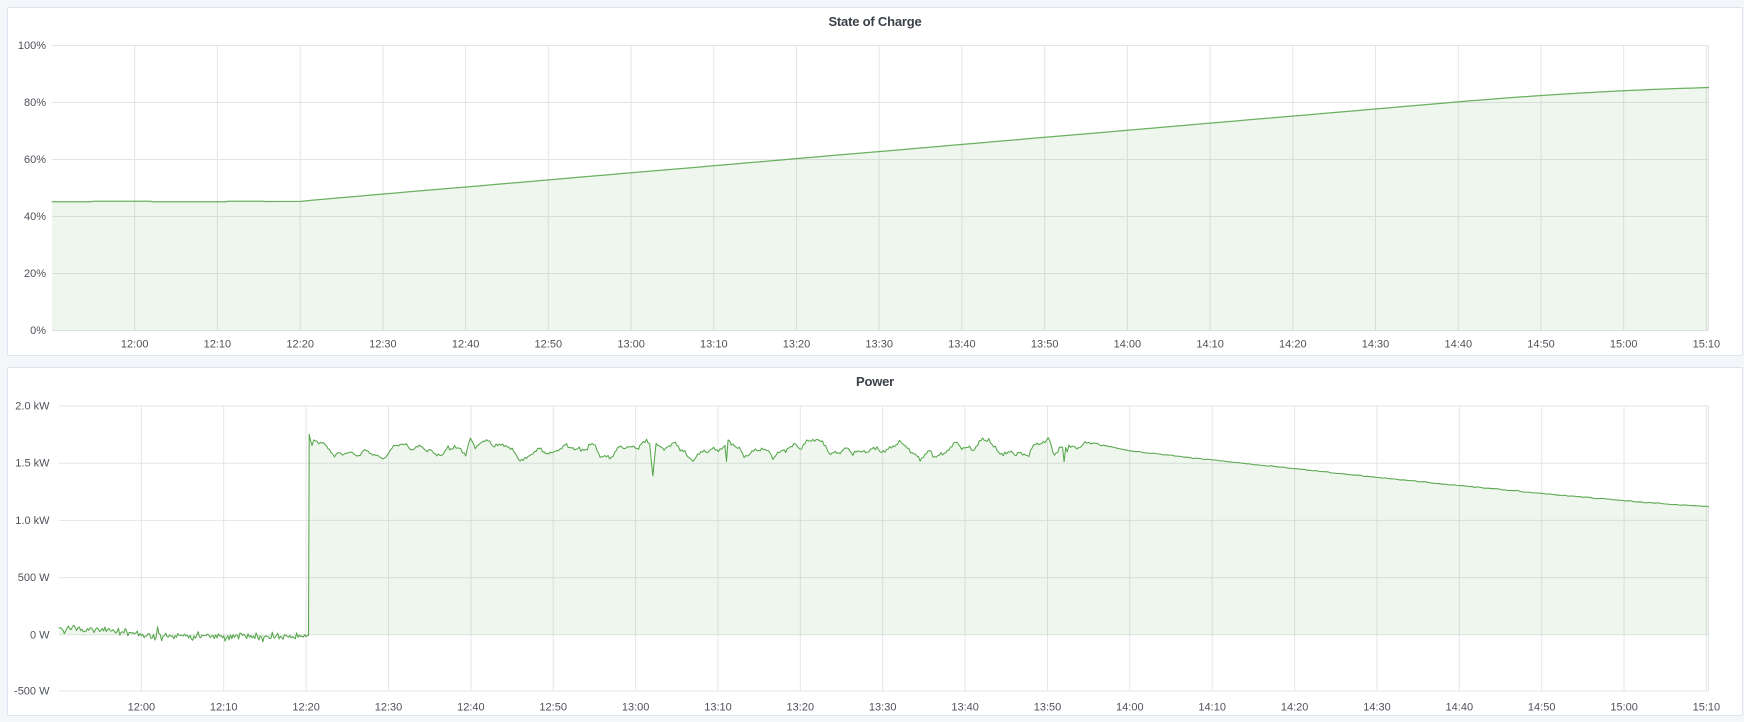 This screenshot has width=1744, height=722. I want to click on svg-text: 60%, so click(35, 160).